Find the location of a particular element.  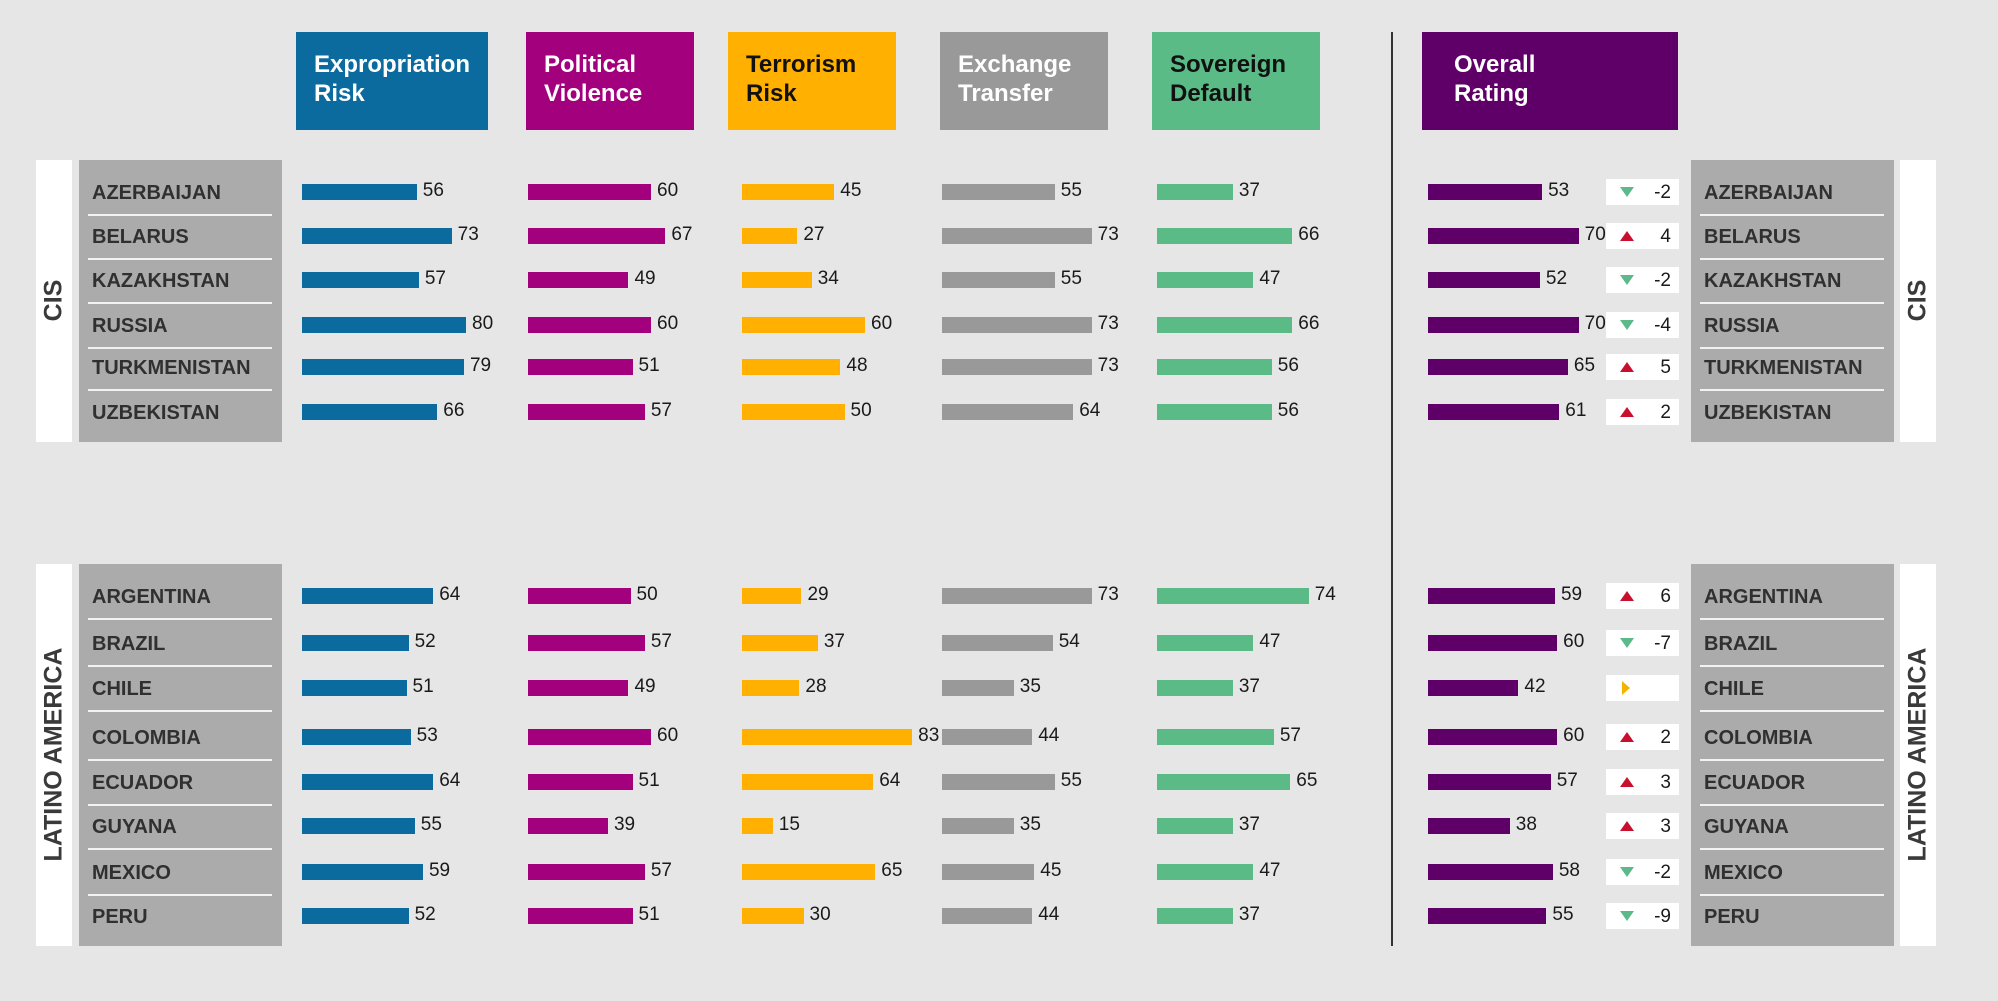

value-political-turkmenistan: 51 is located at coordinates (649, 365).